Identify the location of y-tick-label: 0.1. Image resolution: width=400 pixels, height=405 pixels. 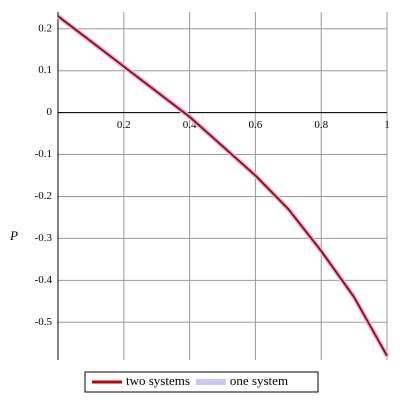
(45, 70).